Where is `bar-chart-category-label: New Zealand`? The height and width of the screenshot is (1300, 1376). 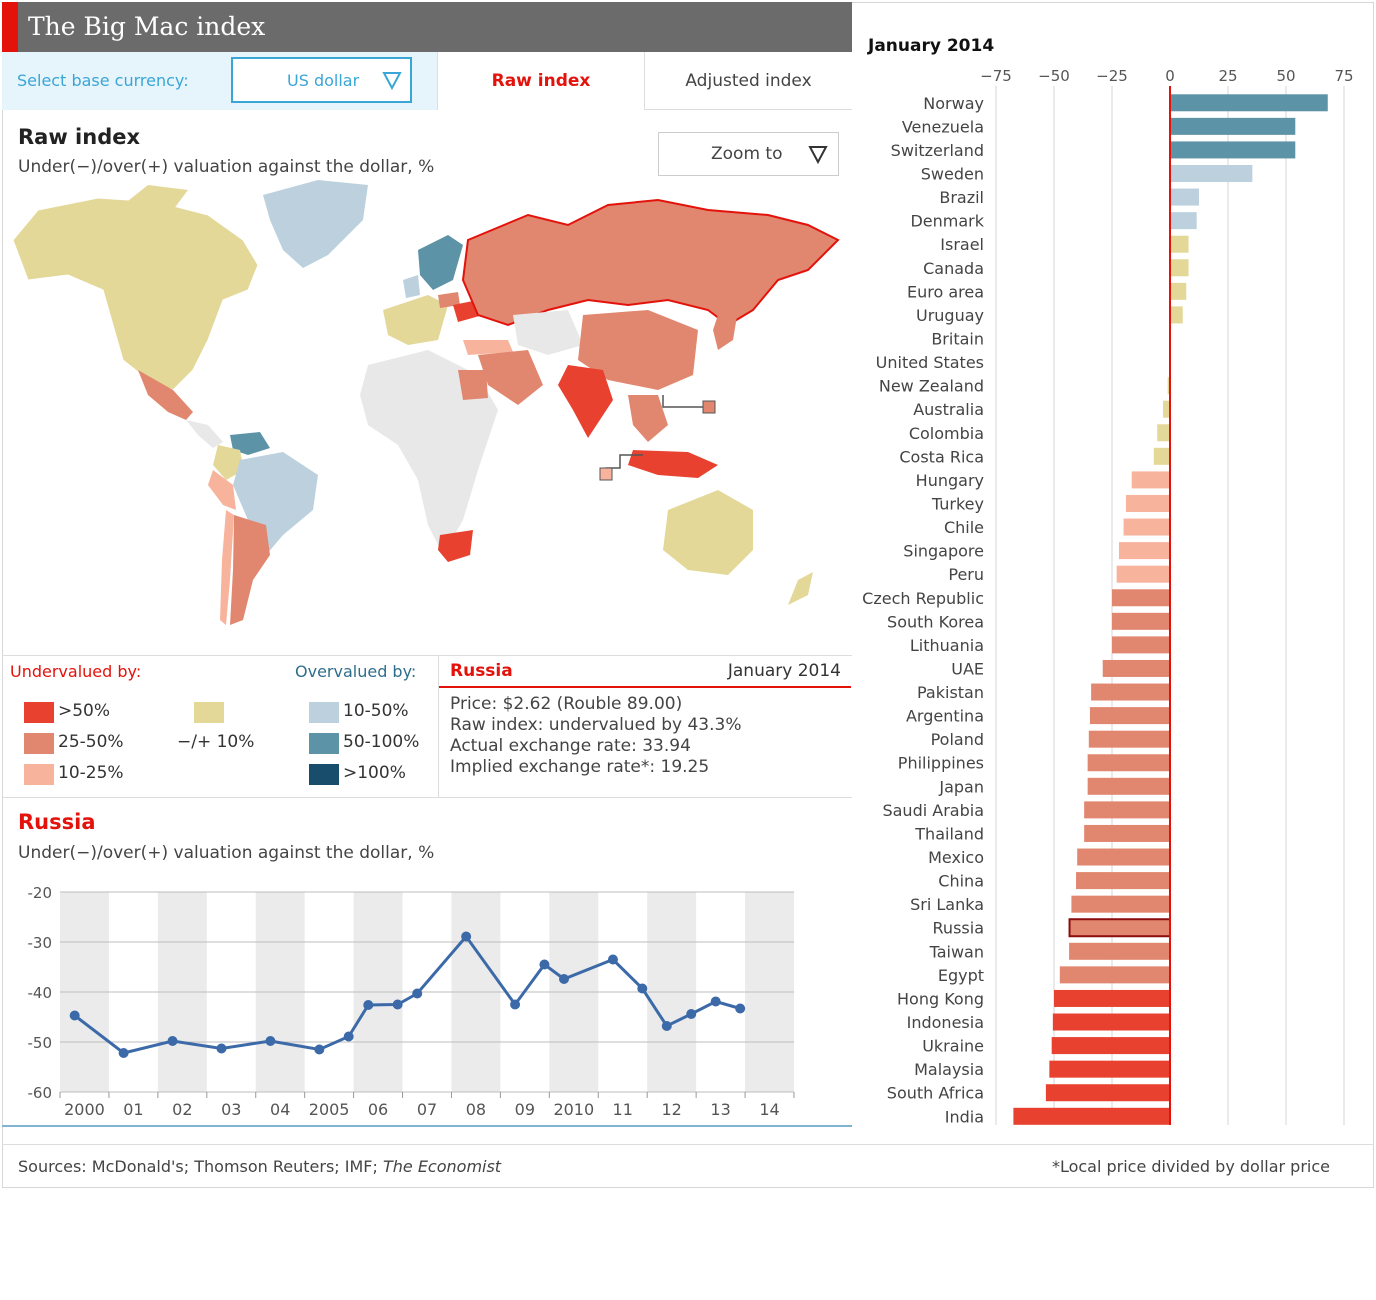
bar-chart-category-label: New Zealand is located at coordinates (931, 386).